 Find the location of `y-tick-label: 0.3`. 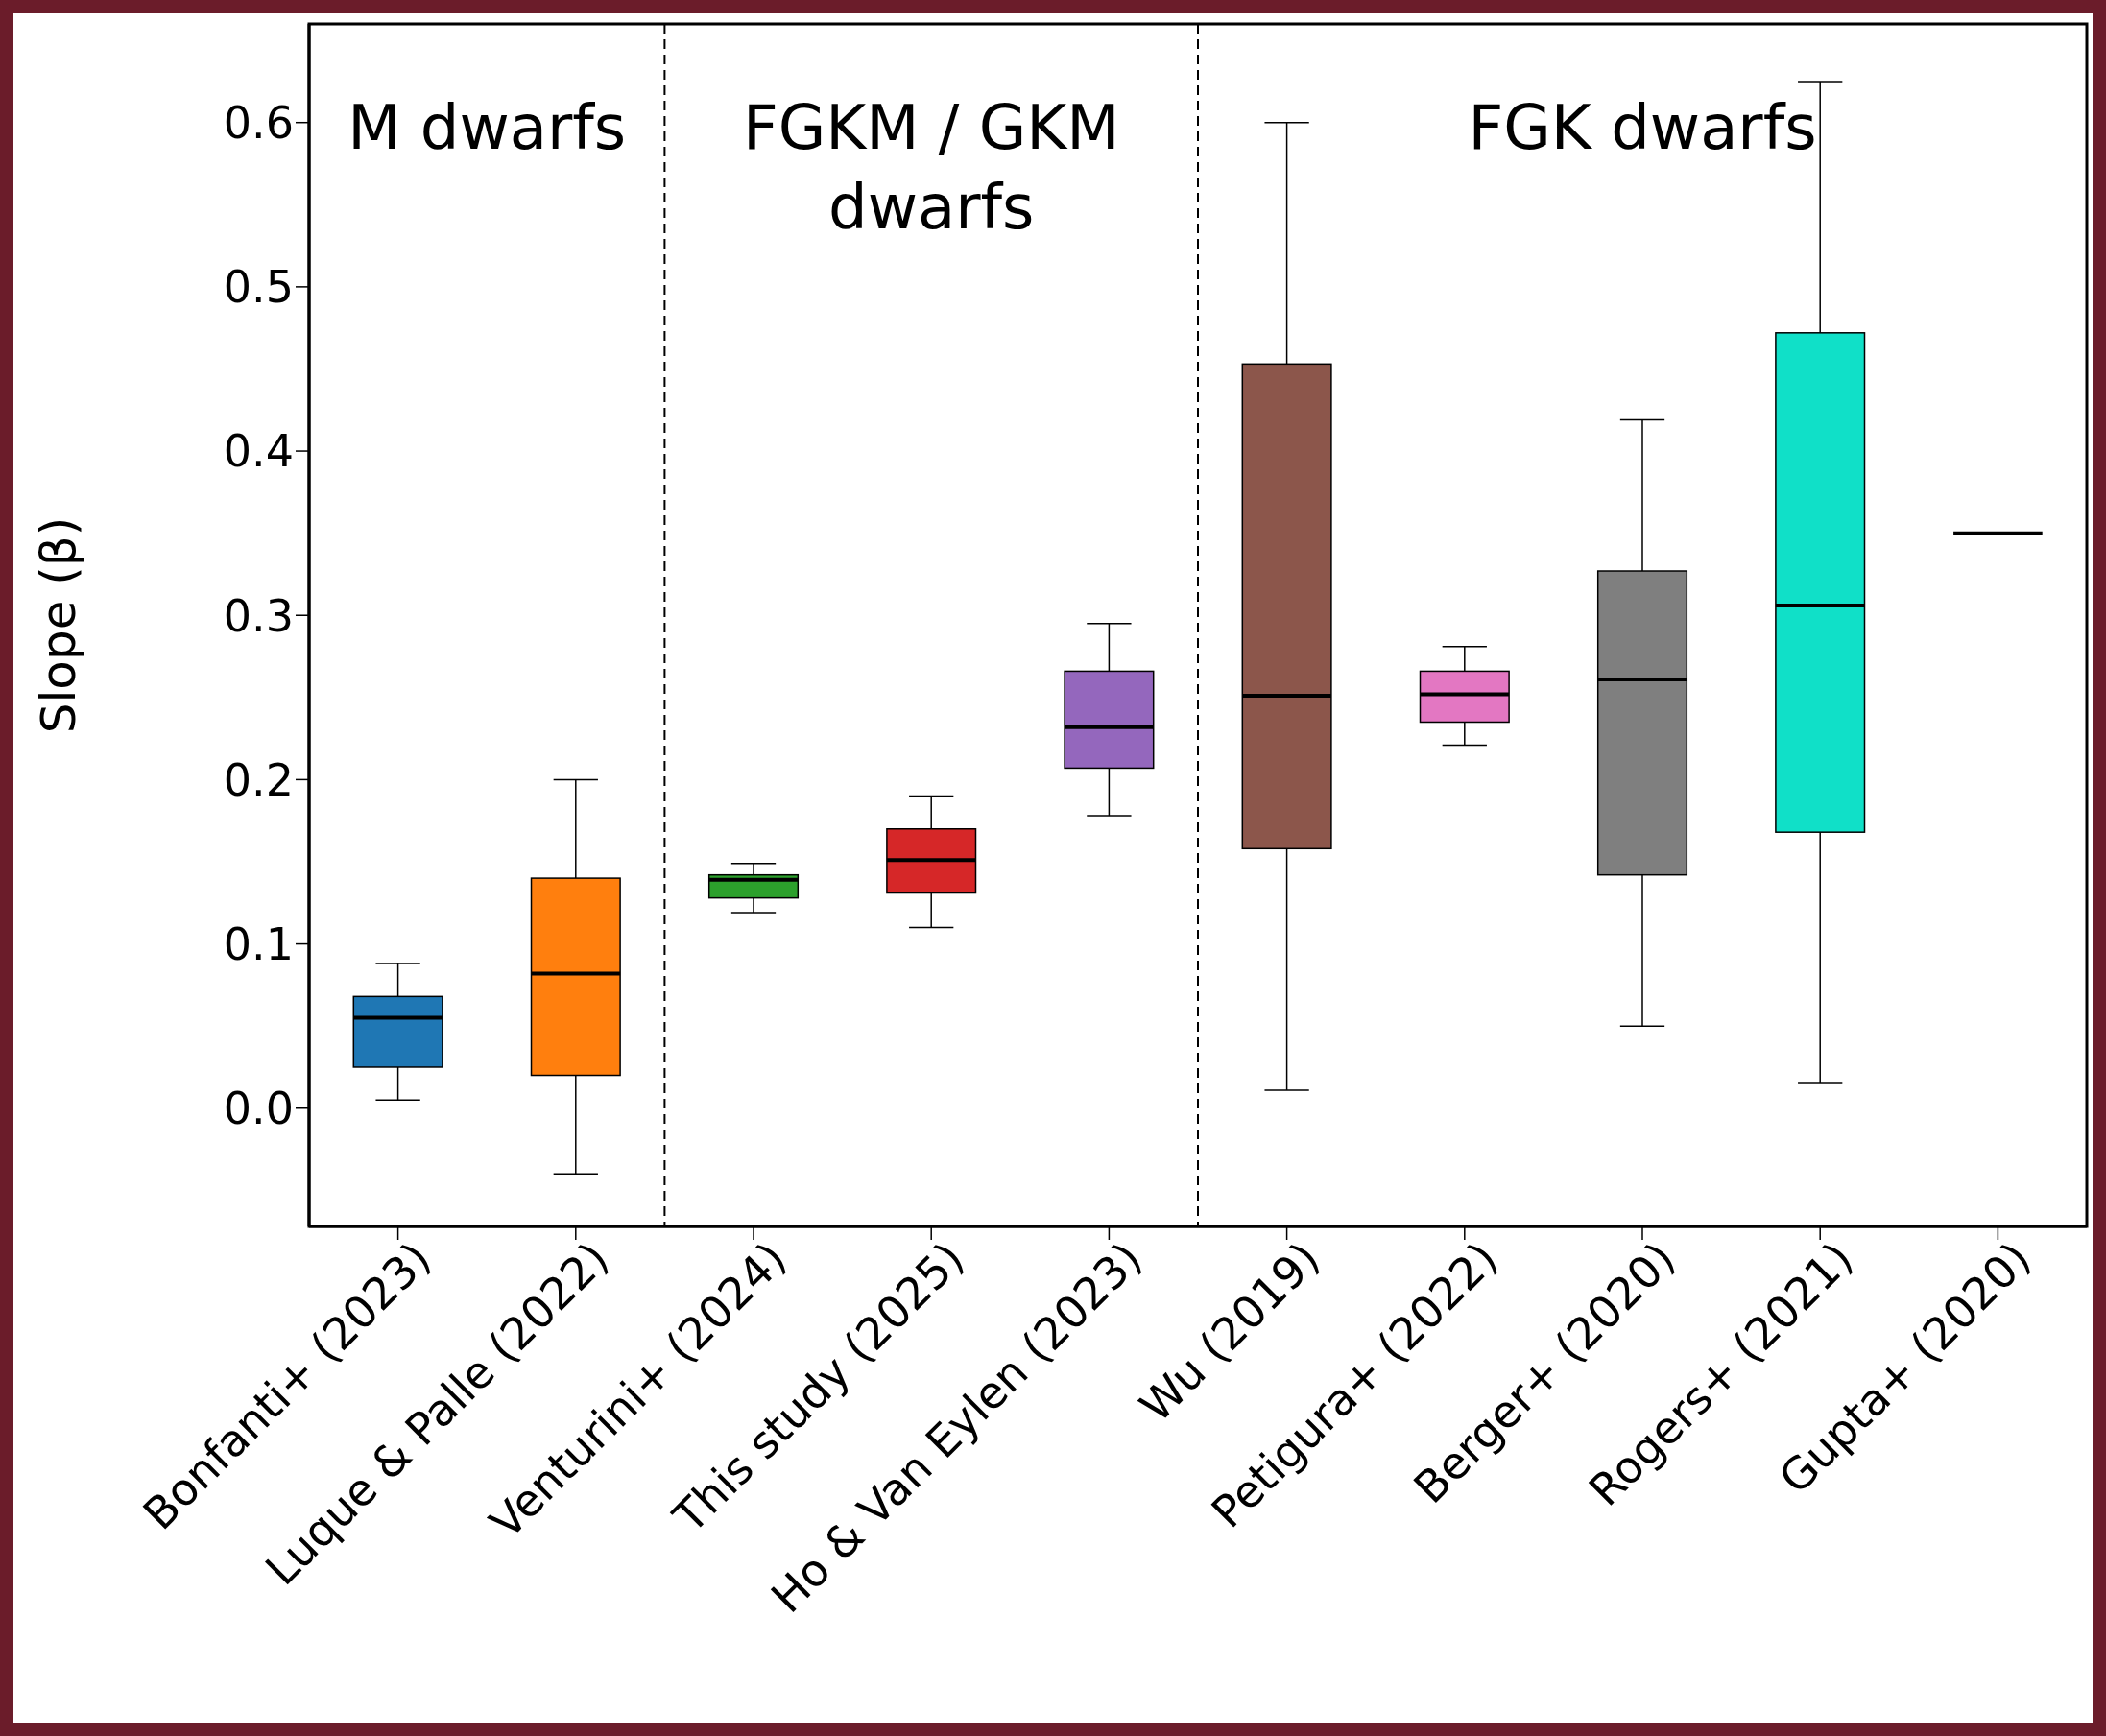

y-tick-label: 0.3 is located at coordinates (258, 615).